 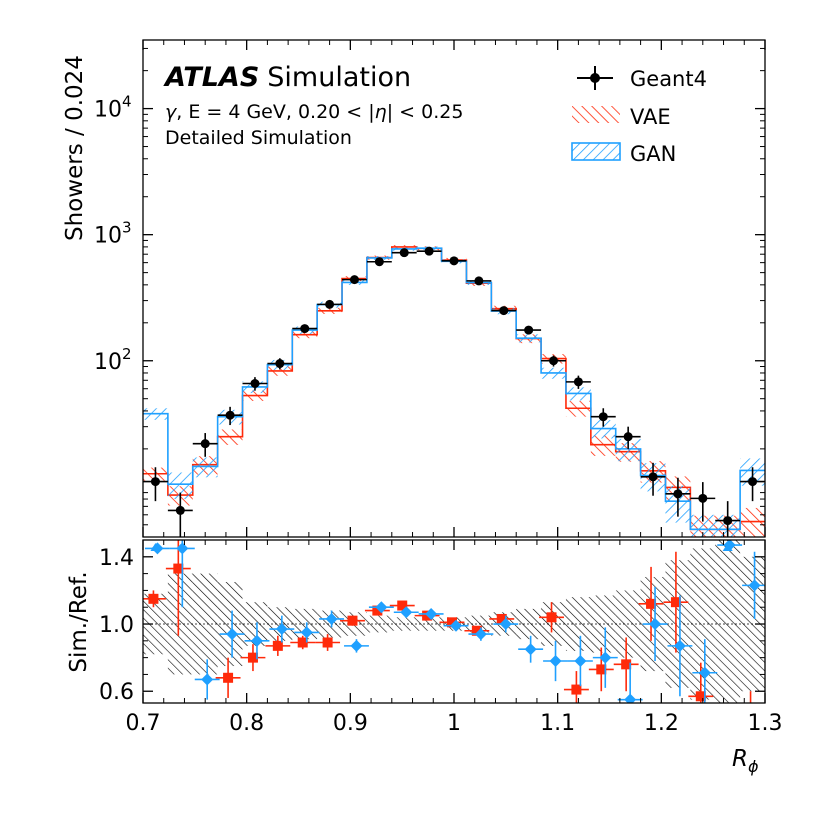 I want to click on ratio-y-tick-label: 1.0, so click(x=116, y=625).